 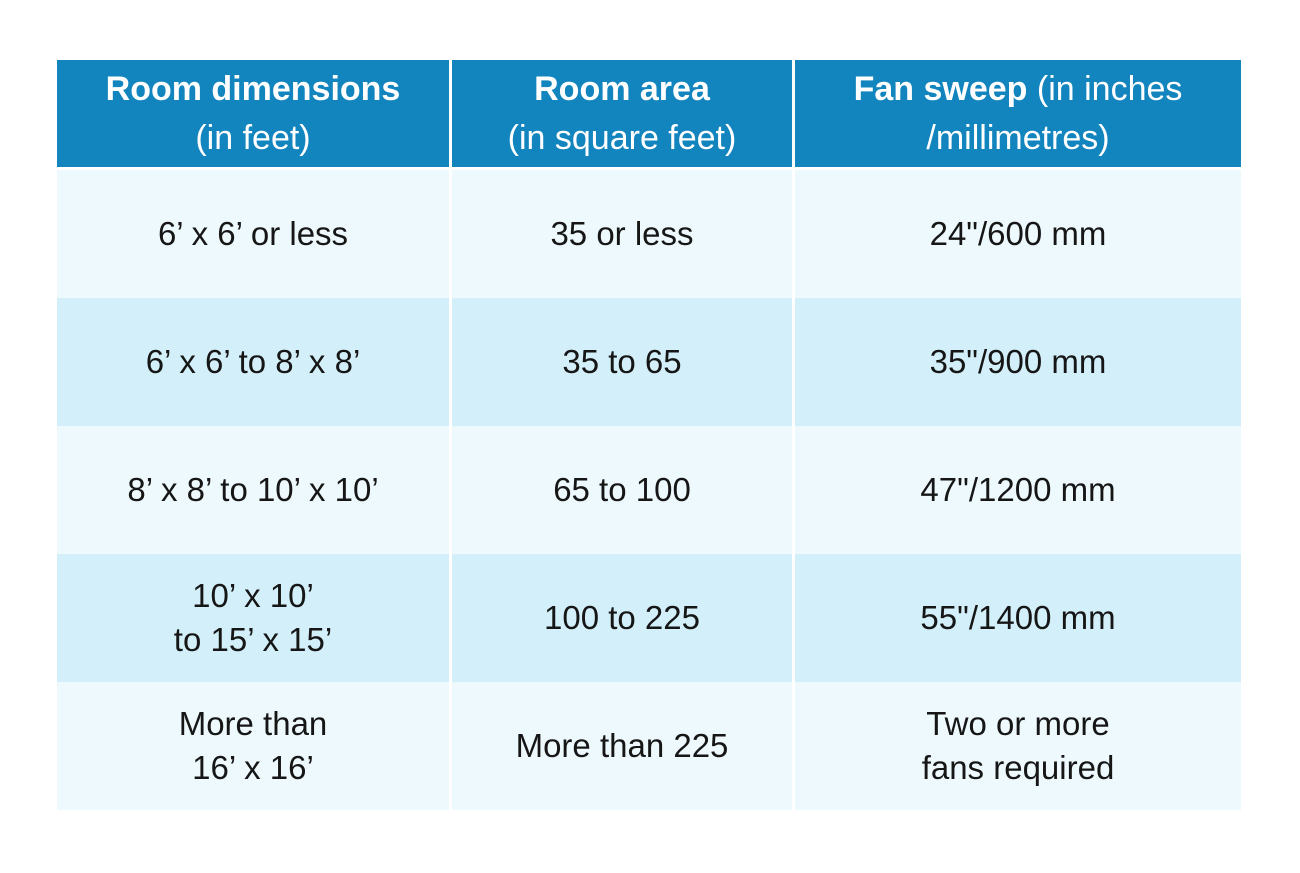 I want to click on header-fan-sweep-title: Fan sweep, so click(x=940, y=89).